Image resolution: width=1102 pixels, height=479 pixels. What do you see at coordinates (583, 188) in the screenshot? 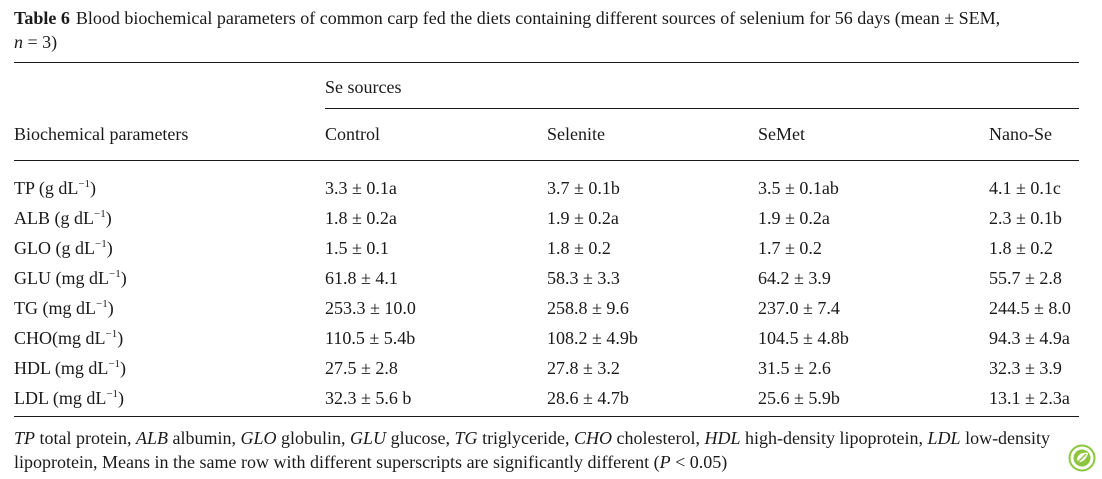
I see `table-cell: 3.7 ± 0.1b` at bounding box center [583, 188].